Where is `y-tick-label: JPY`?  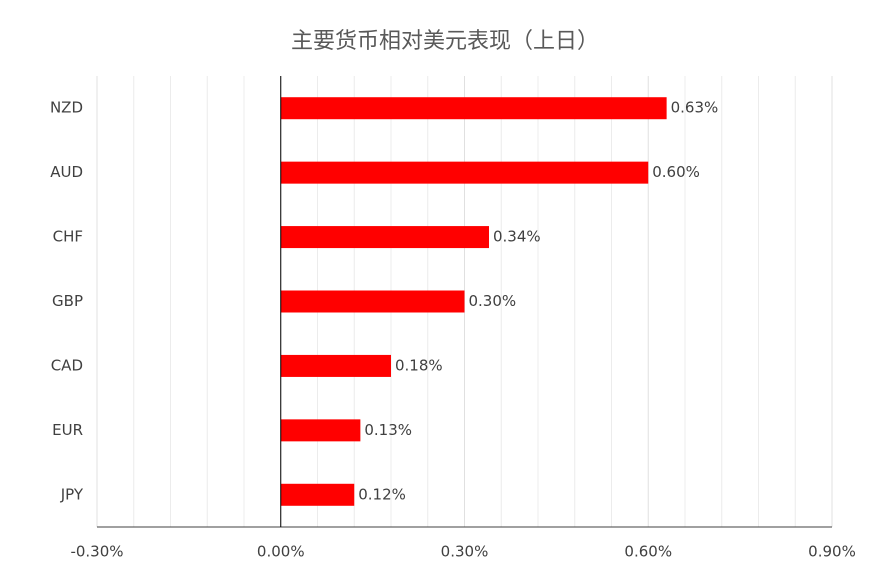
y-tick-label: JPY is located at coordinates (72, 494).